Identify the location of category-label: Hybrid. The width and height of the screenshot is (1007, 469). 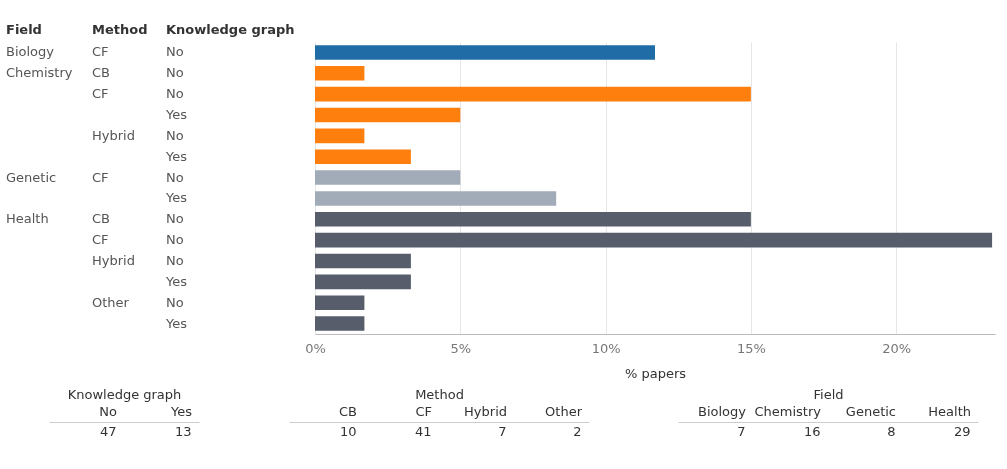
(485, 411).